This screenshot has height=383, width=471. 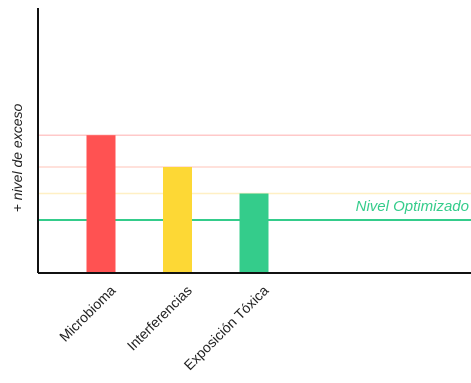 I want to click on bars, so click(x=177, y=204).